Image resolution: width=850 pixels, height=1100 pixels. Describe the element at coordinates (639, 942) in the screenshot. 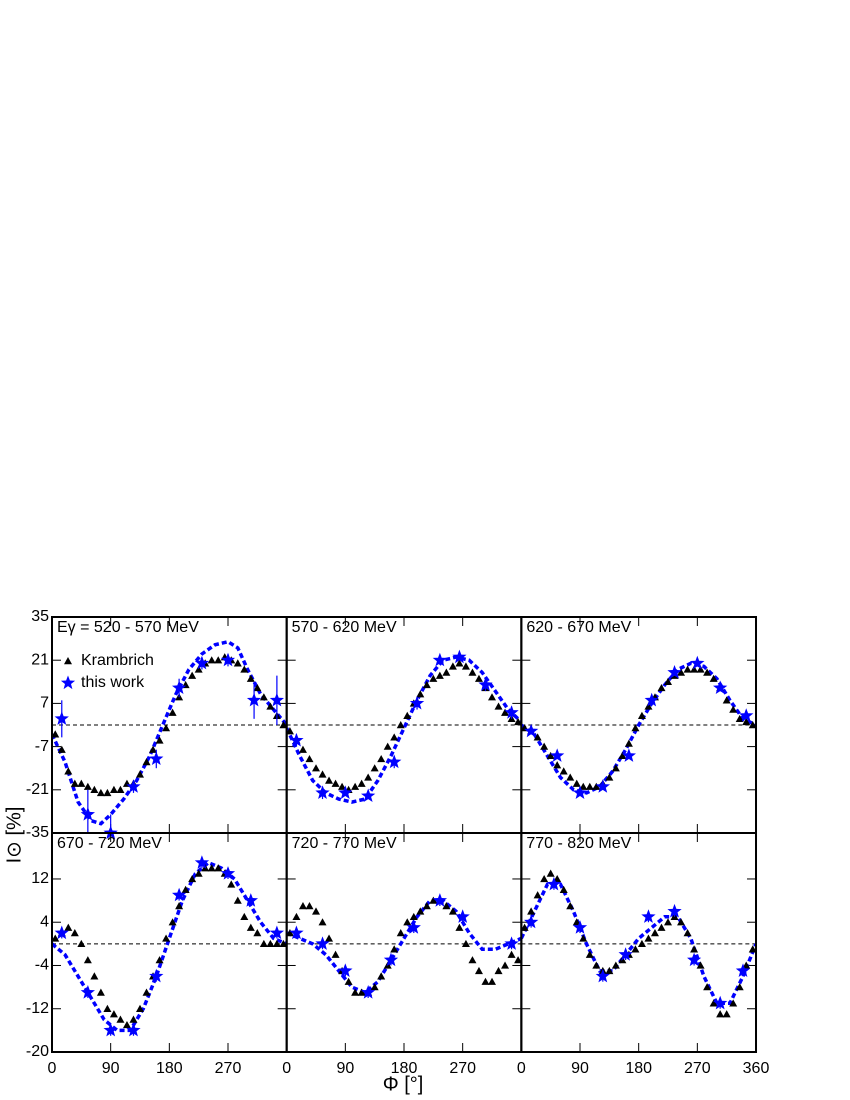

I see `panel-frame` at that location.